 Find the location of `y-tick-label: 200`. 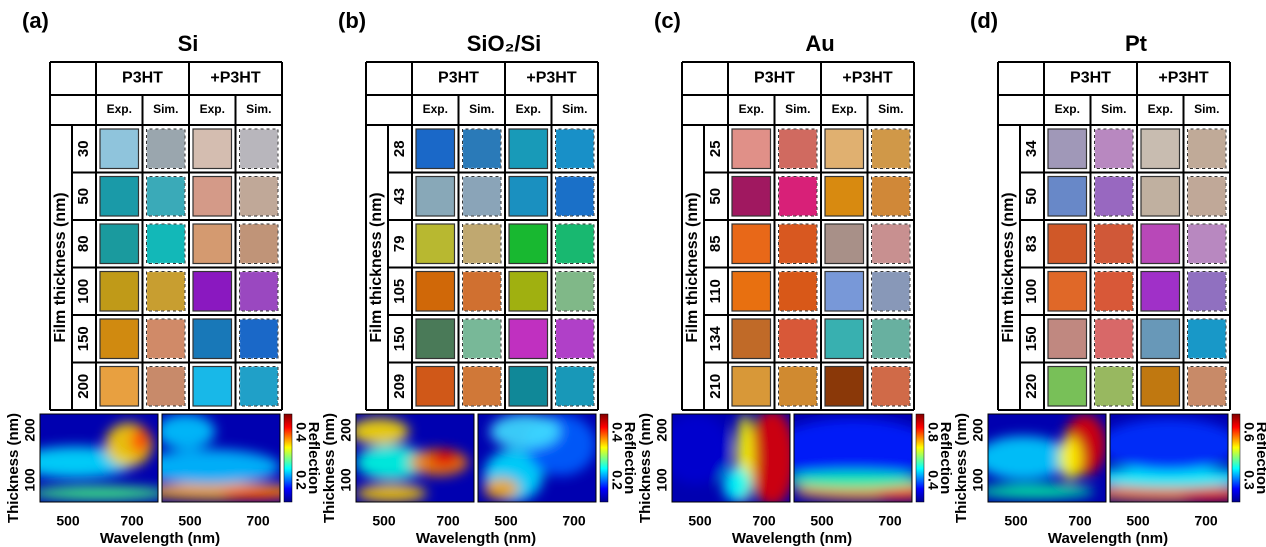

y-tick-label: 200 is located at coordinates (346, 430).